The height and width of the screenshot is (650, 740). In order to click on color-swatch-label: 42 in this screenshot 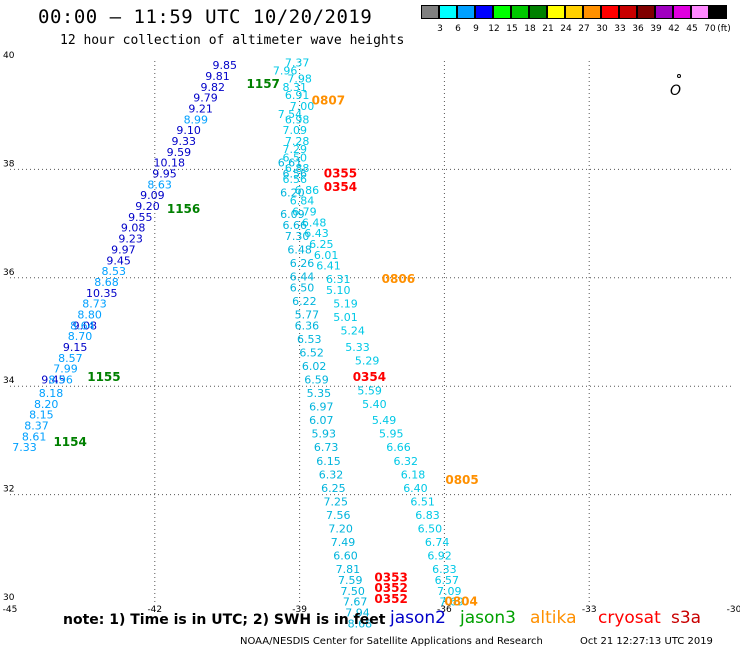, I will do `click(674, 29)`.